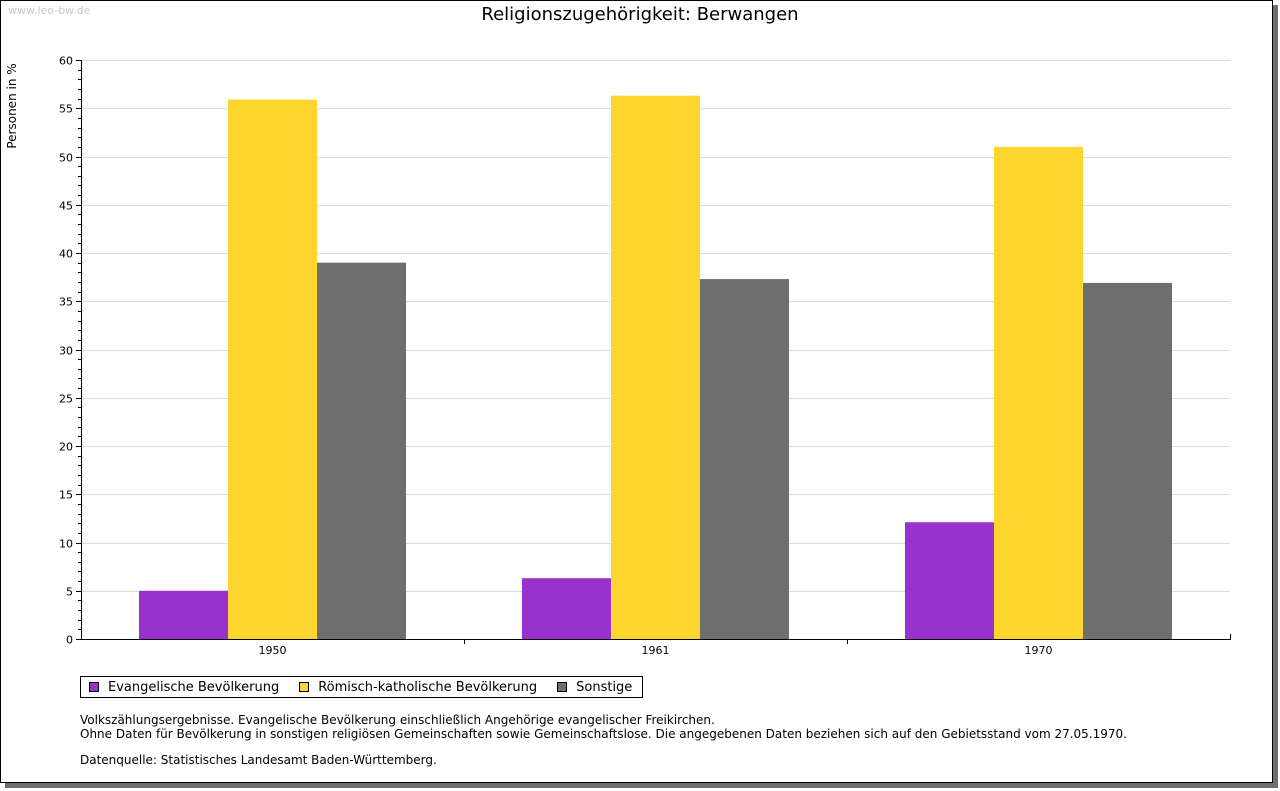 This screenshot has width=1280, height=791. Describe the element at coordinates (949, 580) in the screenshot. I see `bar-evangelisch-1970` at that location.